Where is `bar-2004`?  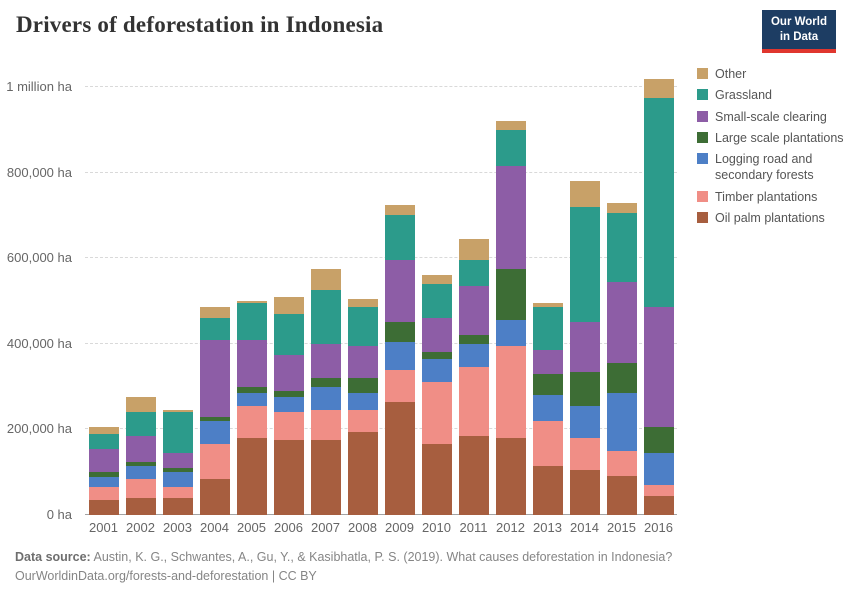 bar-2004 is located at coordinates (214, 411).